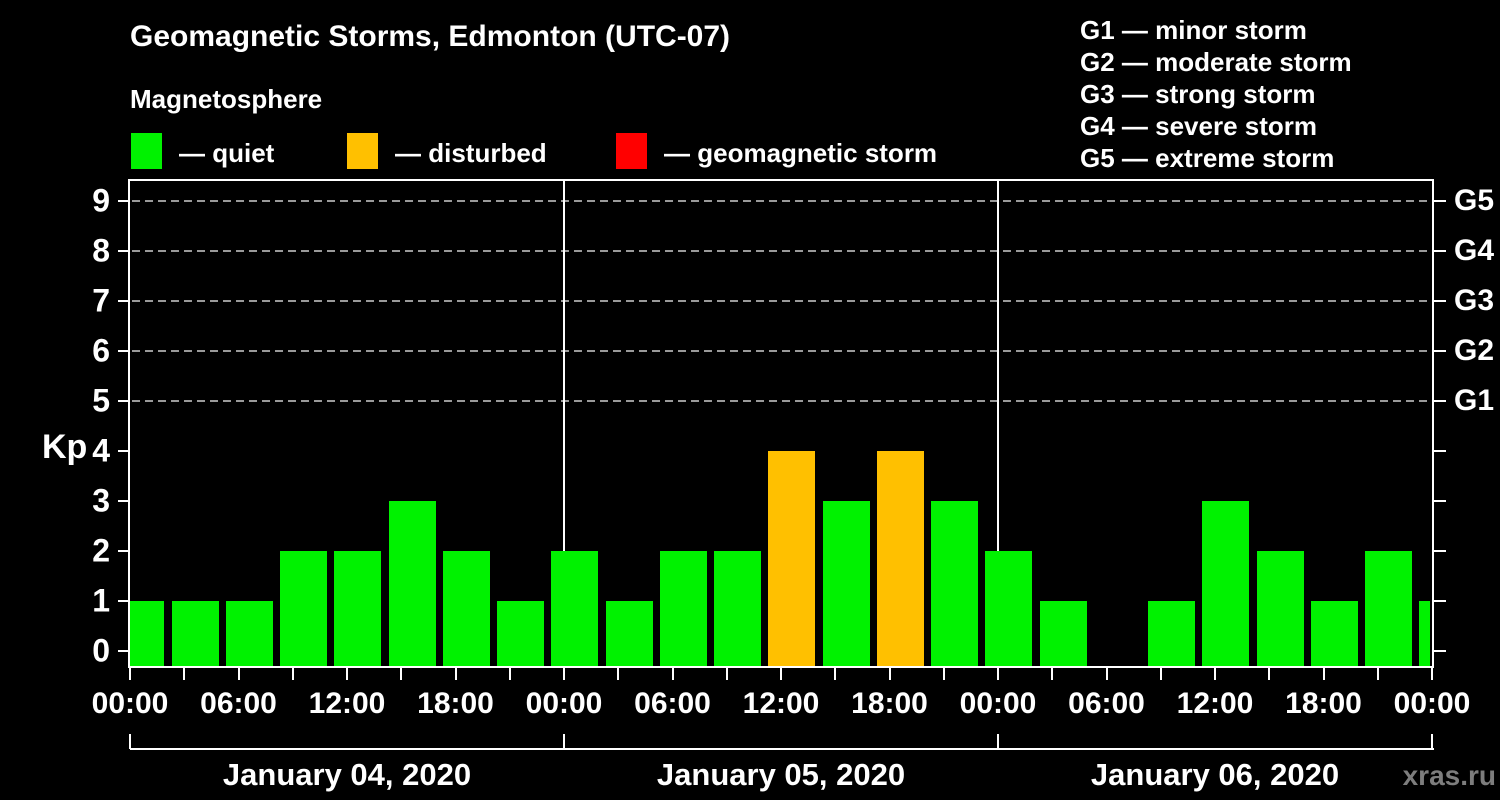 The height and width of the screenshot is (800, 1500). Describe the element at coordinates (1207, 158) in the screenshot. I see `storm-scale-item-g5: G5 — extreme storm` at that location.